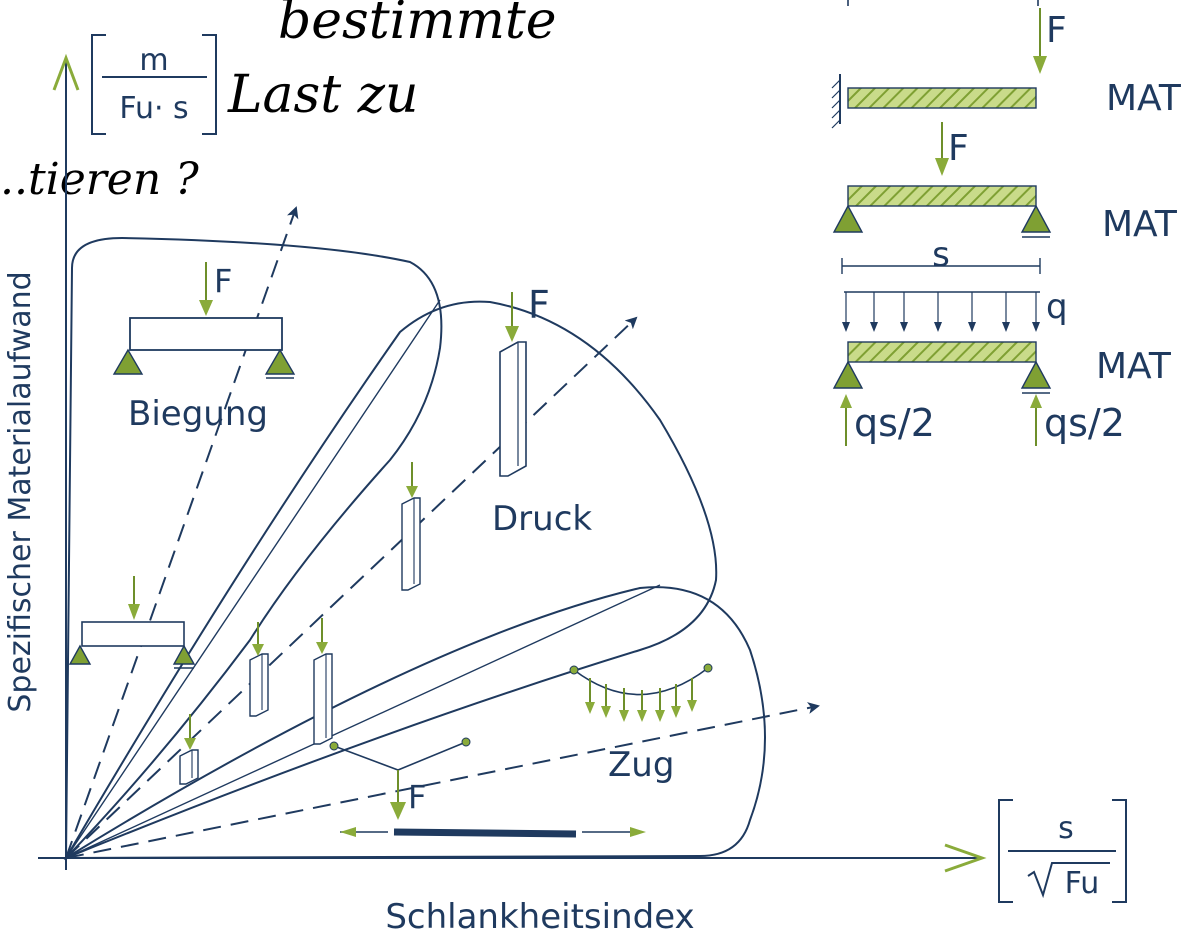 This screenshot has height=931, width=1186. I want to click on handwritten-notes: bestimmte Last zu ...tieren ?, so click(278, 102).